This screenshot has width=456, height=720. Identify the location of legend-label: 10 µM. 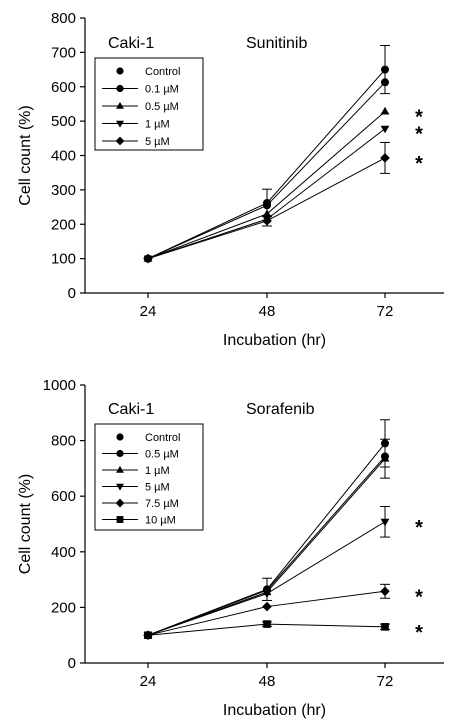
(160, 521).